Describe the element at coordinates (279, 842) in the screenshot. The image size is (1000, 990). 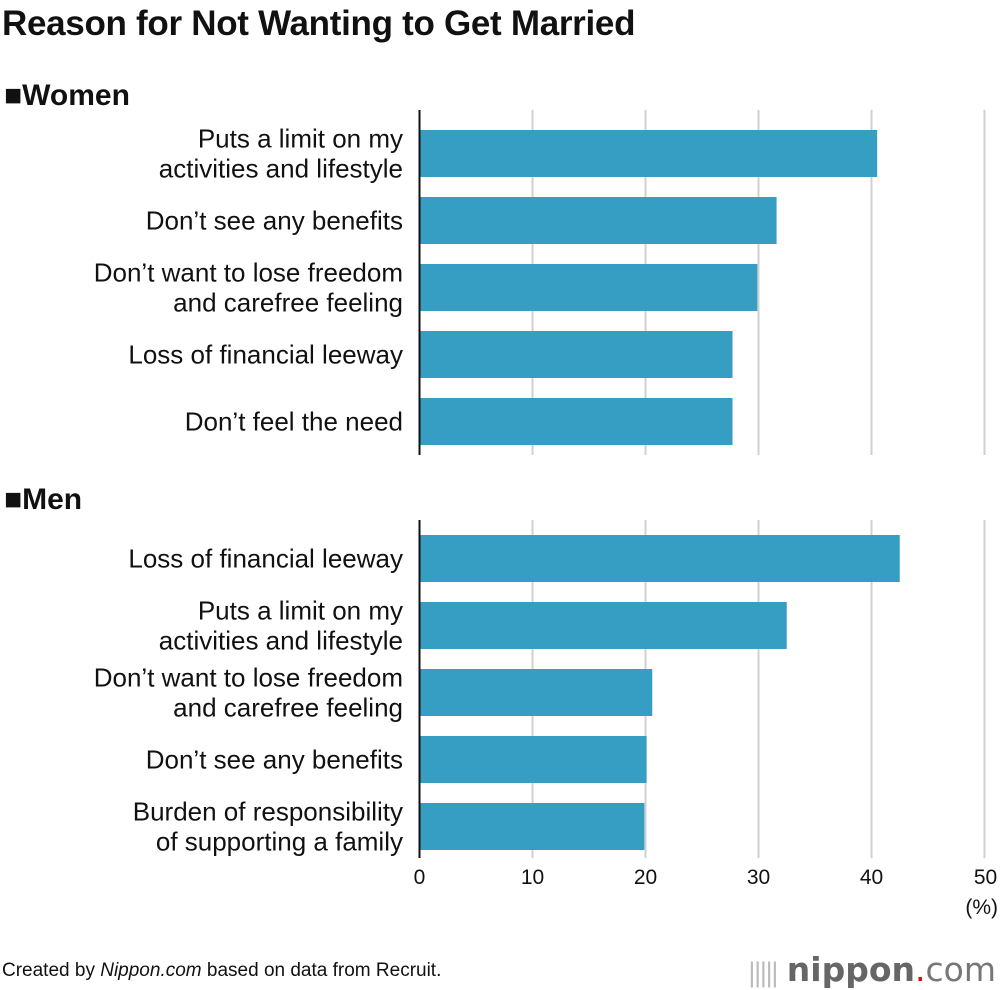
I see `category-label: of supporting a family` at that location.